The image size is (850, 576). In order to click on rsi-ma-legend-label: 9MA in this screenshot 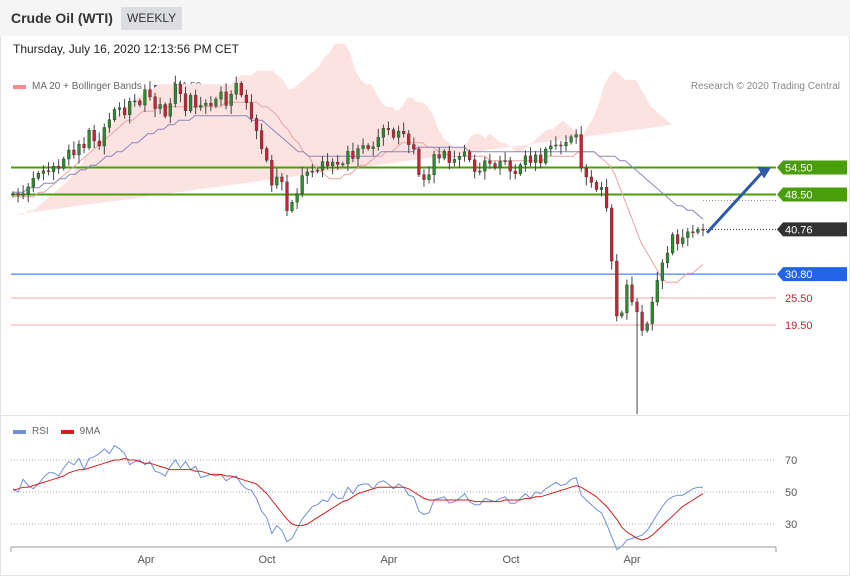, I will do `click(90, 431)`.